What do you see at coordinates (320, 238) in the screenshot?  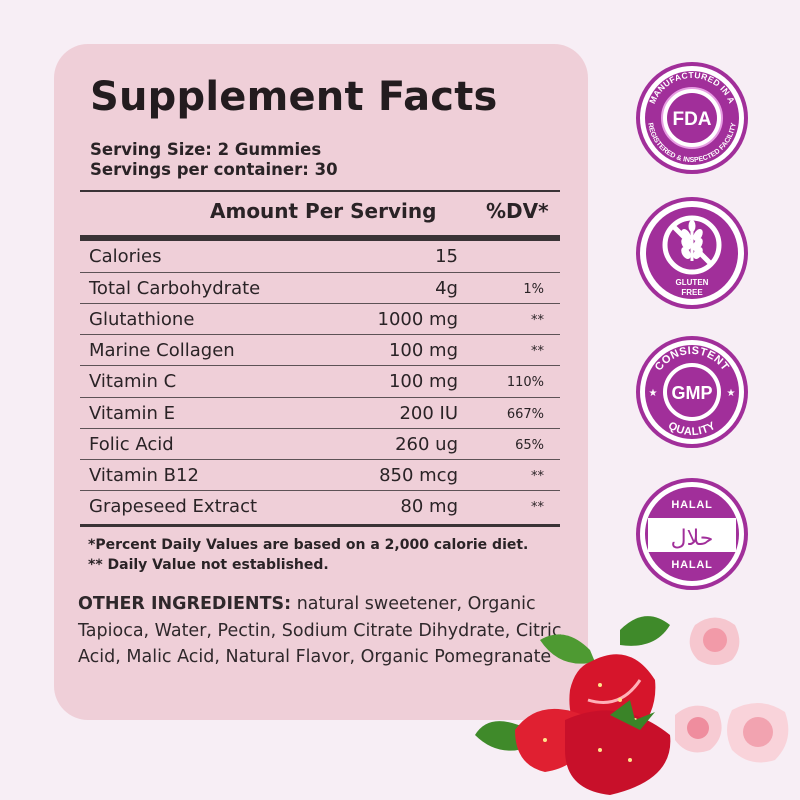 I see `thick-divider` at bounding box center [320, 238].